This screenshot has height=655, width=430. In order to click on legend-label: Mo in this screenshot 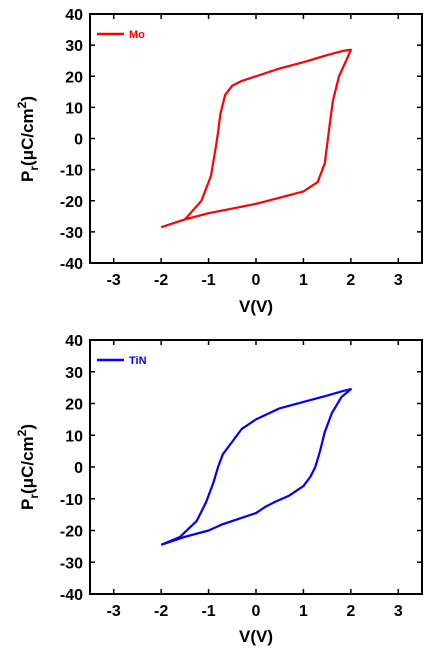, I will do `click(137, 35)`.